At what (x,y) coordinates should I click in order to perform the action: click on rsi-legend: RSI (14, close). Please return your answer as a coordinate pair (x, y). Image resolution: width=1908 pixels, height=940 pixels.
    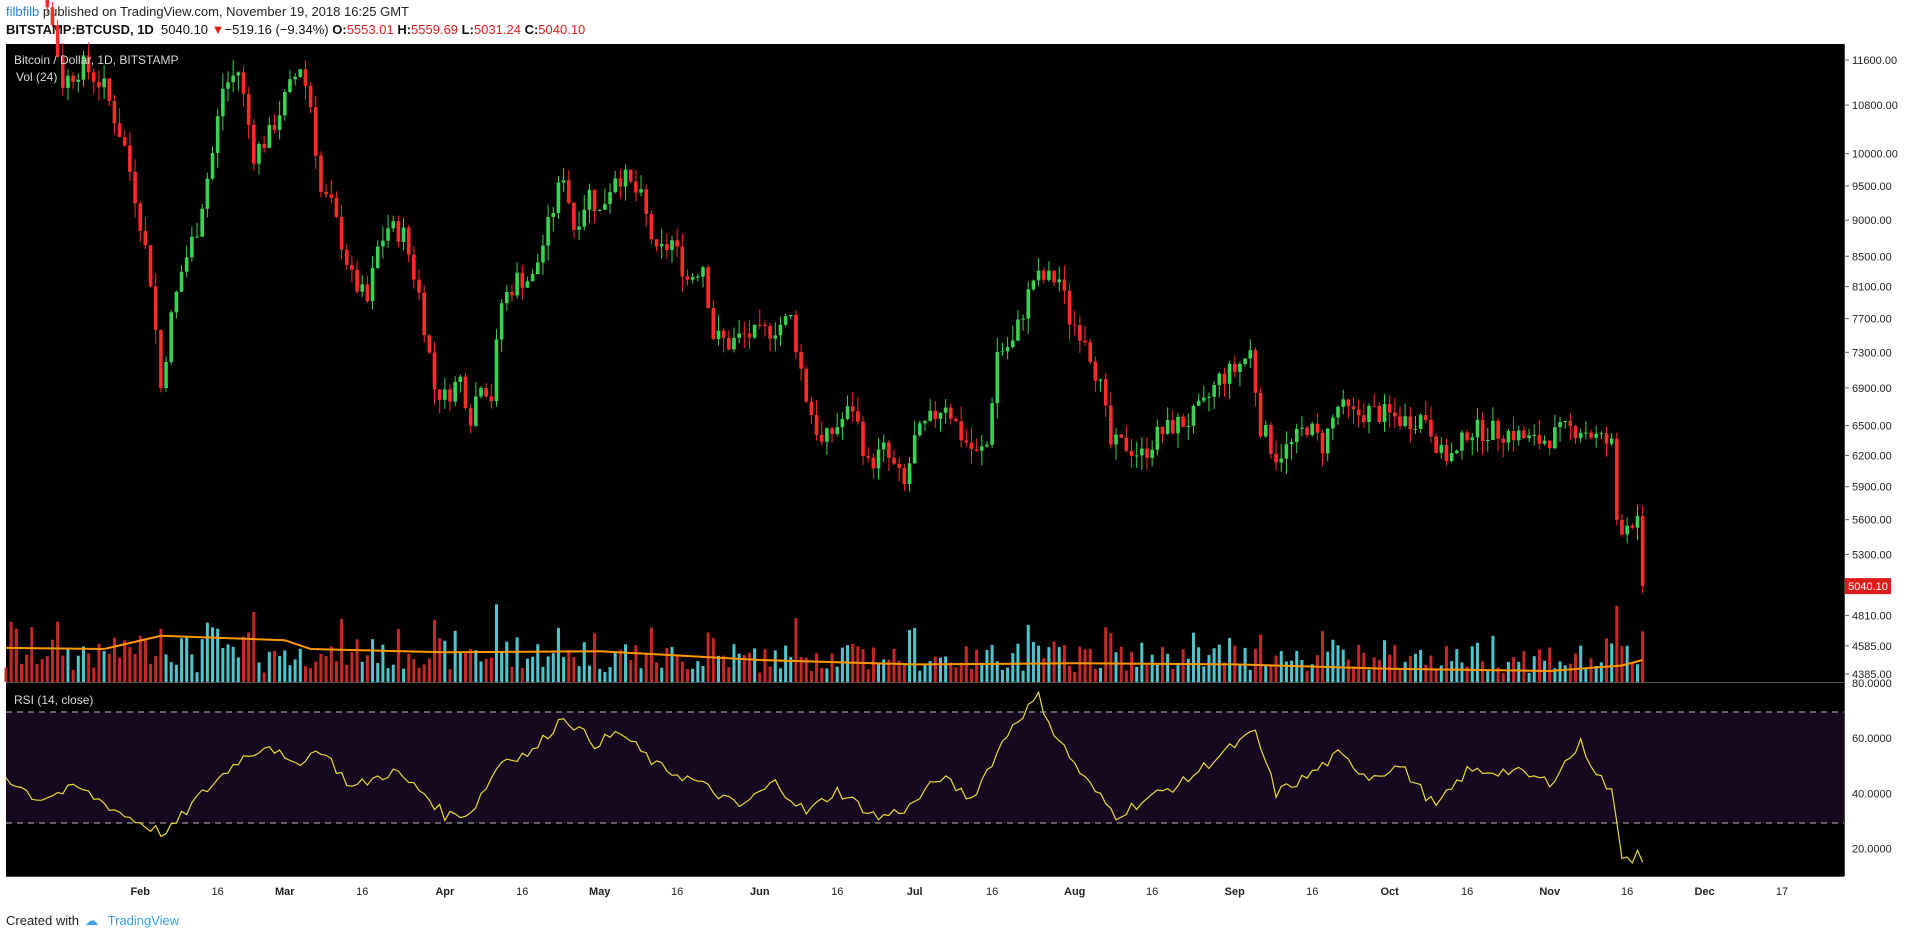
    Looking at the image, I should click on (53, 700).